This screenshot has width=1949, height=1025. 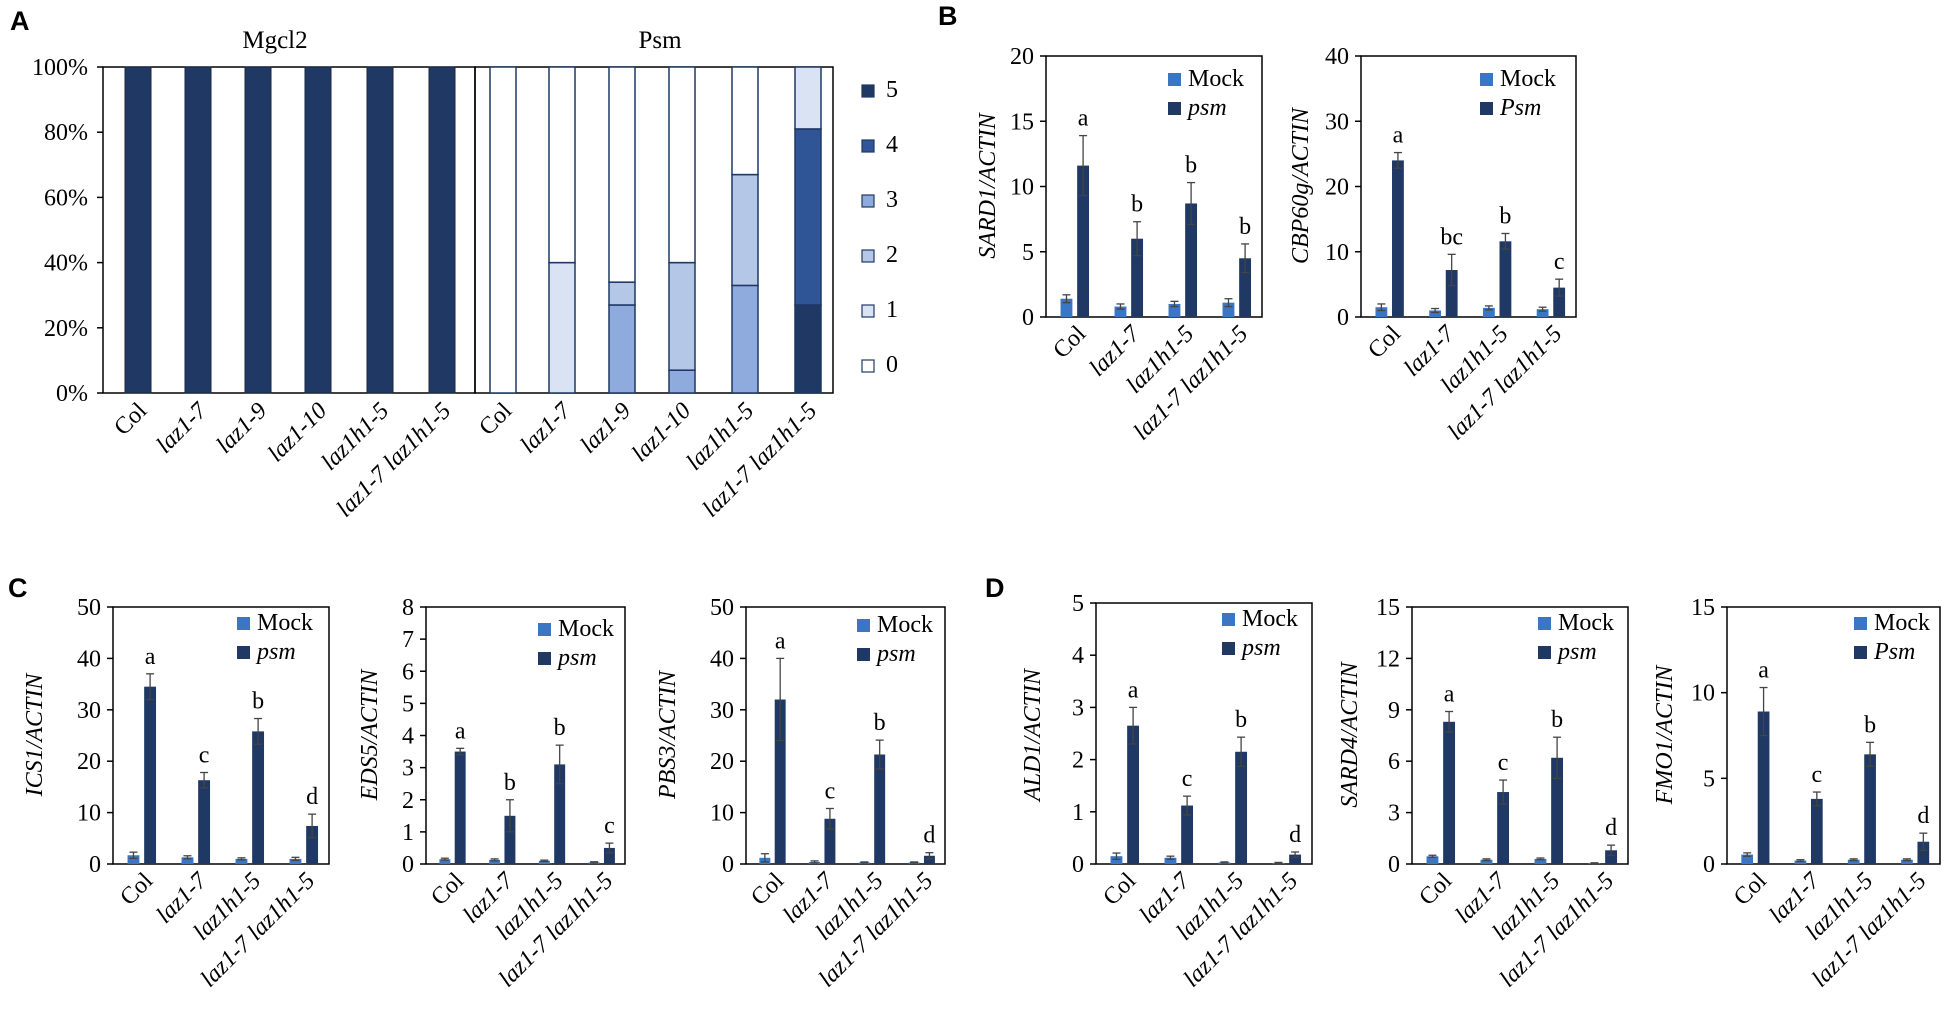 What do you see at coordinates (1301, 185) in the screenshot?
I see `y-axis-label: CBP60g/ACTIN` at bounding box center [1301, 185].